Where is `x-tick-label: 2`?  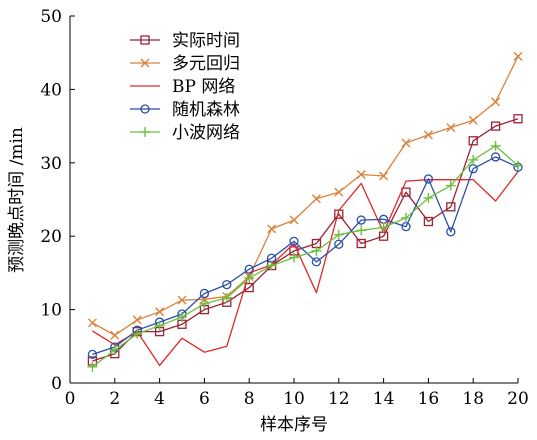
x-tick-label: 2 is located at coordinates (114, 399).